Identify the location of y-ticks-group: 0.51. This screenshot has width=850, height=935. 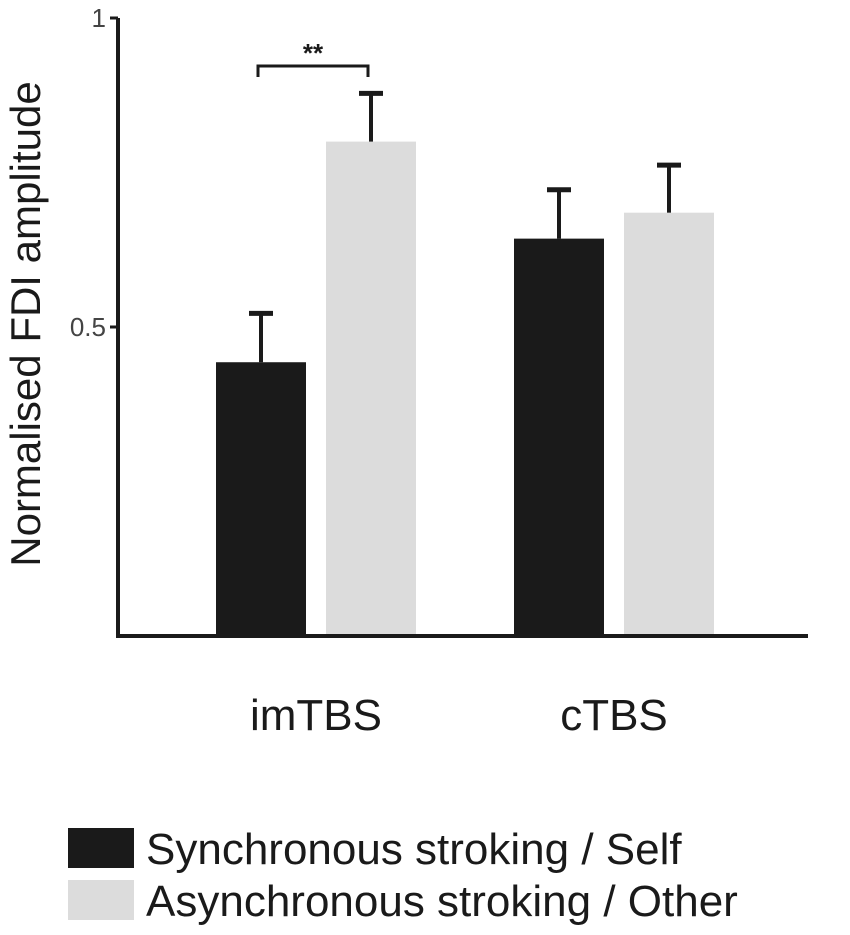
(94, 172).